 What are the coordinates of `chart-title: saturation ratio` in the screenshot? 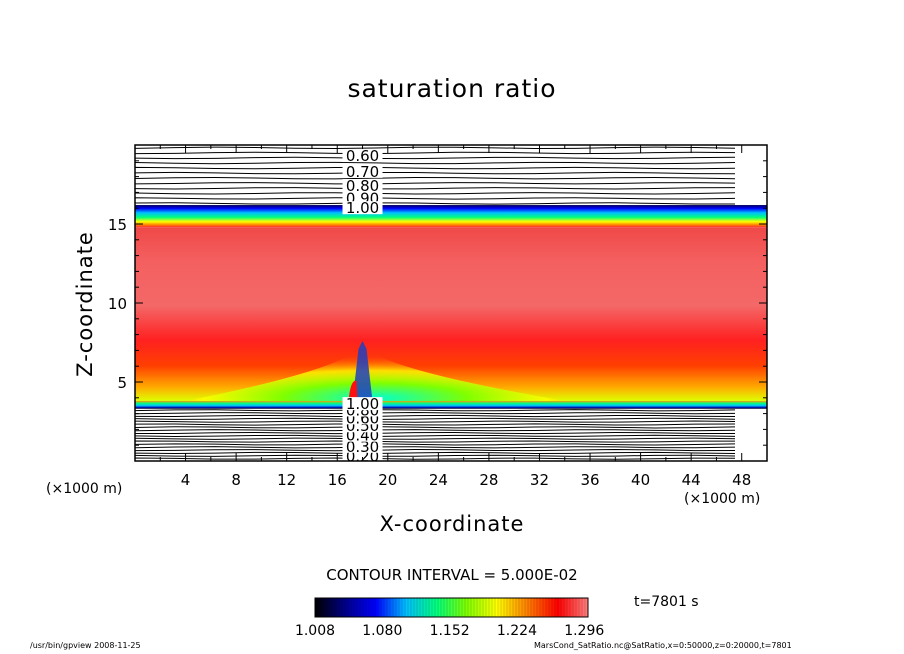 It's located at (452, 88).